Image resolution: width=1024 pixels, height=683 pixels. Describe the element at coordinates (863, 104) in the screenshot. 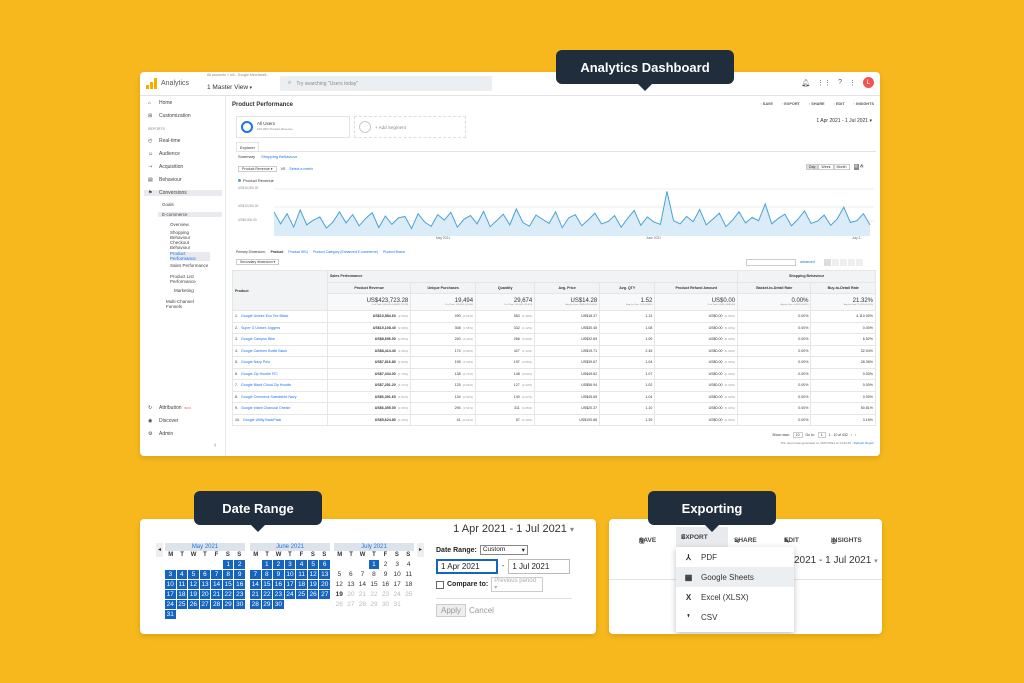

I see `insights-action-button: ▫ INSIGHTS` at that location.